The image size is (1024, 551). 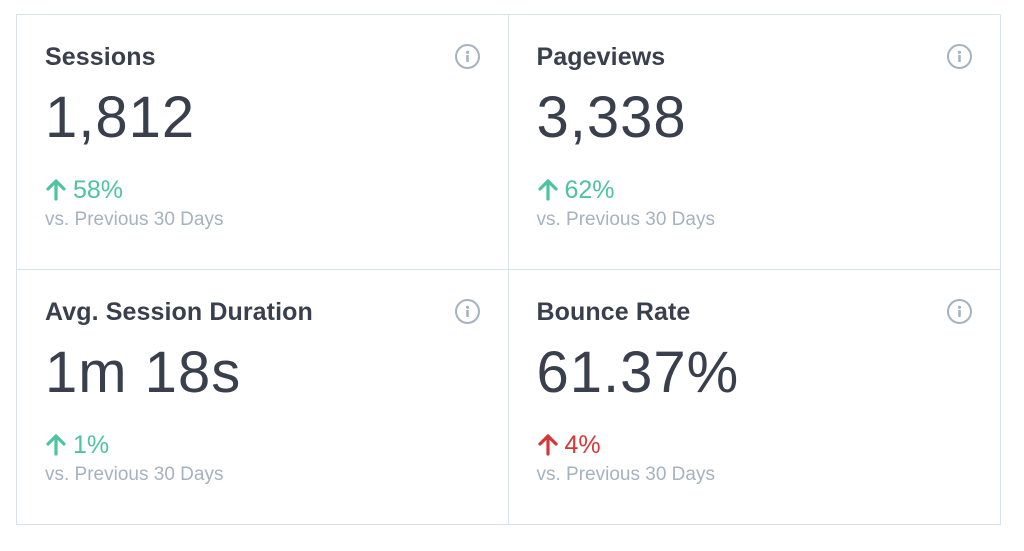 I want to click on metric-change-value: 58%, so click(x=98, y=190).